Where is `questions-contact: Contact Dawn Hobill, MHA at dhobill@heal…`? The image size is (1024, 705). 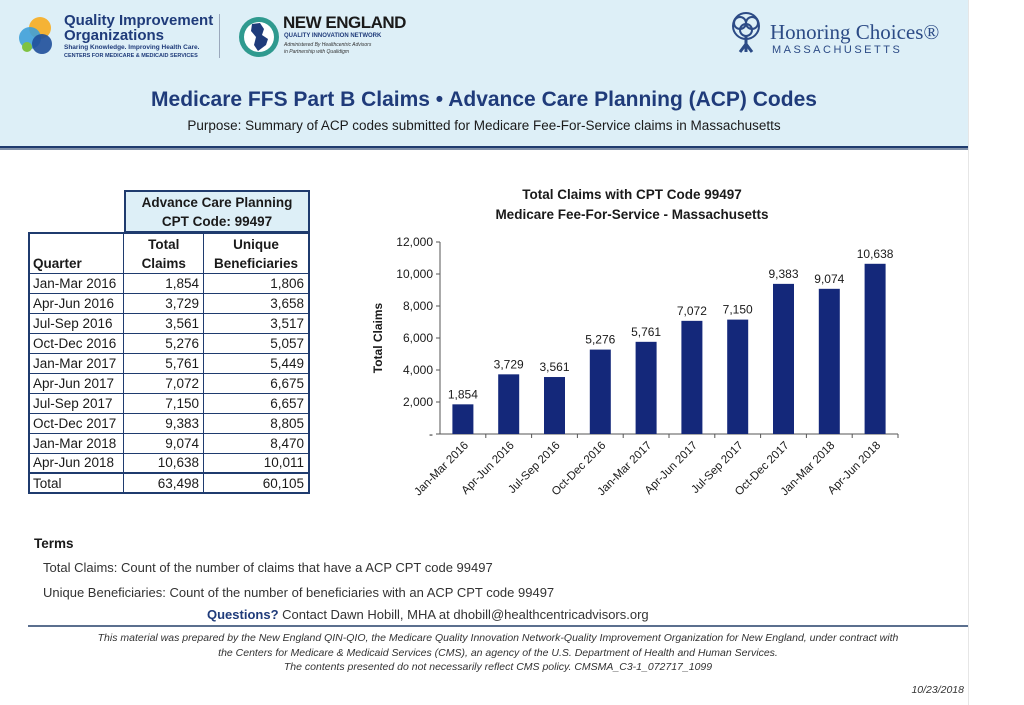
questions-contact: Contact Dawn Hobill, MHA at dhobill@heal… is located at coordinates (463, 614).